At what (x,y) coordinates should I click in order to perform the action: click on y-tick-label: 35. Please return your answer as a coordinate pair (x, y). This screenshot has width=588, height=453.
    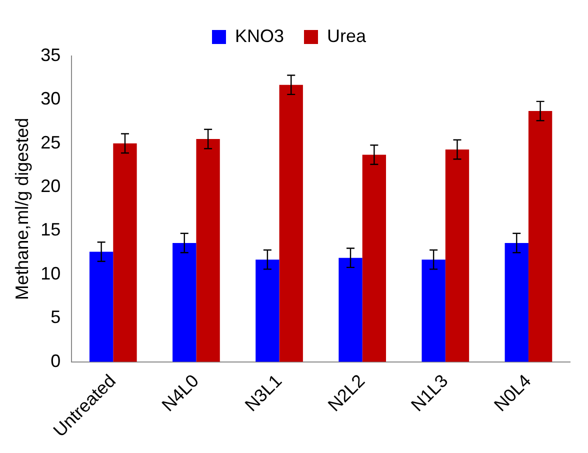
    Looking at the image, I should click on (50, 54).